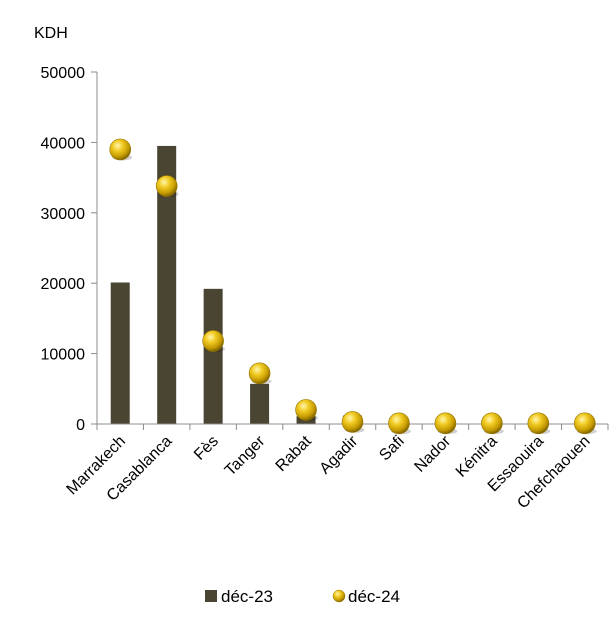  What do you see at coordinates (247, 596) in the screenshot?
I see `legend-label: déc-23` at bounding box center [247, 596].